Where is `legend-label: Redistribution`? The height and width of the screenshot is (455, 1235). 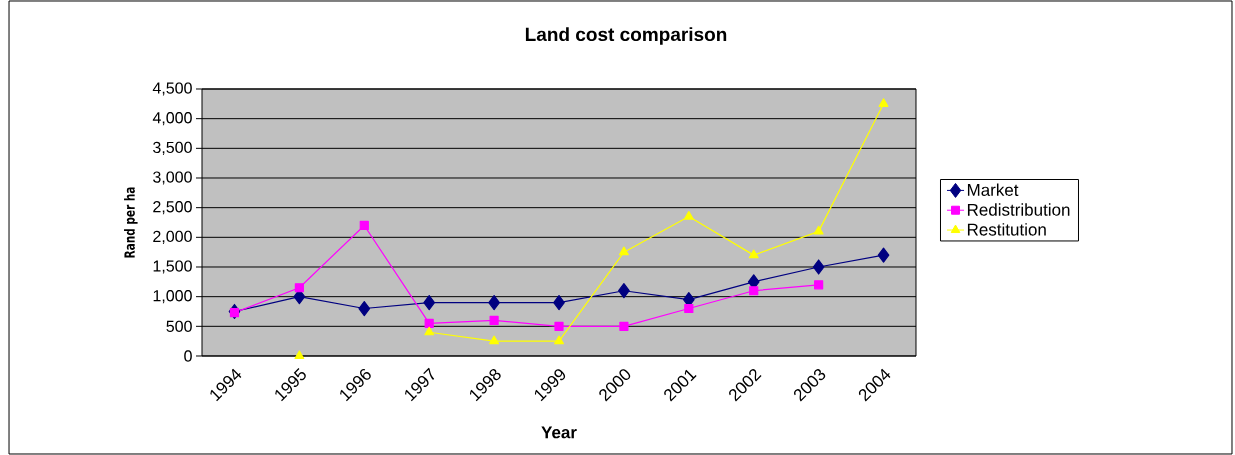 legend-label: Redistribution is located at coordinates (1018, 209).